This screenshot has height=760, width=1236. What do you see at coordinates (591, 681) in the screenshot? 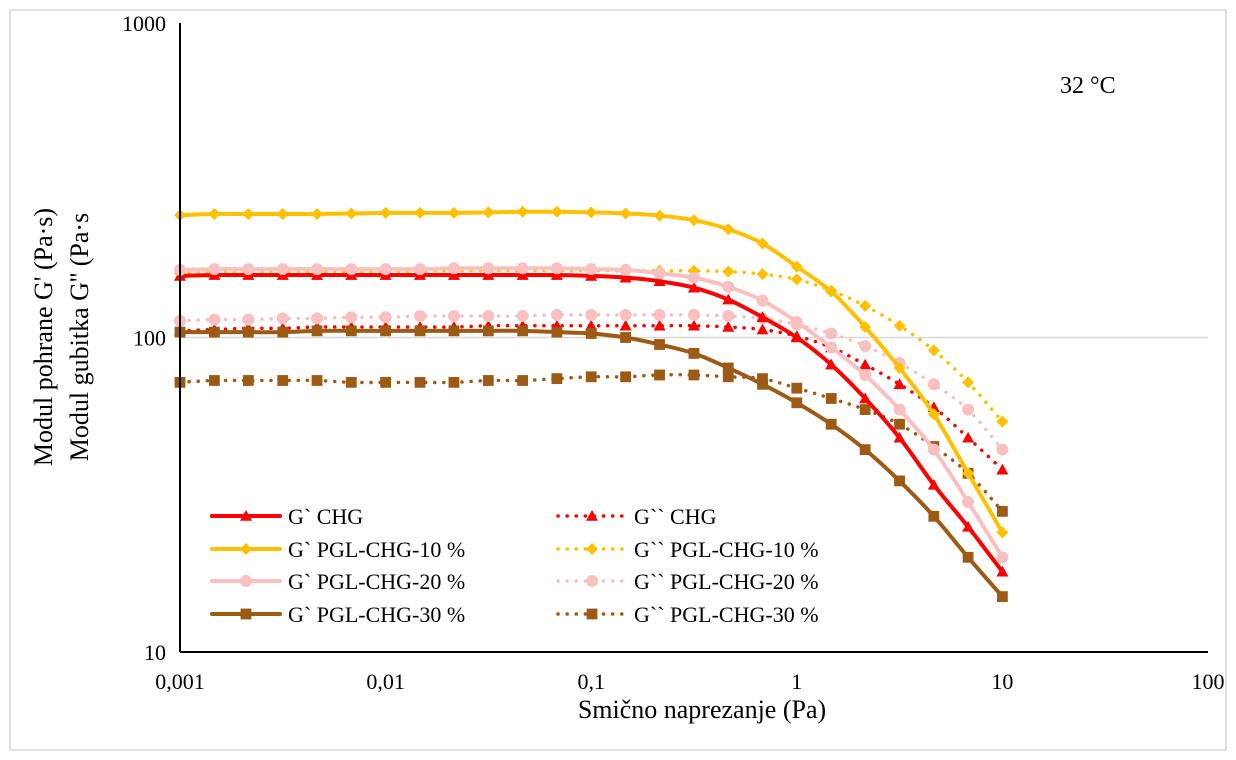
I see `x-tick-label: 0,1` at bounding box center [591, 681].